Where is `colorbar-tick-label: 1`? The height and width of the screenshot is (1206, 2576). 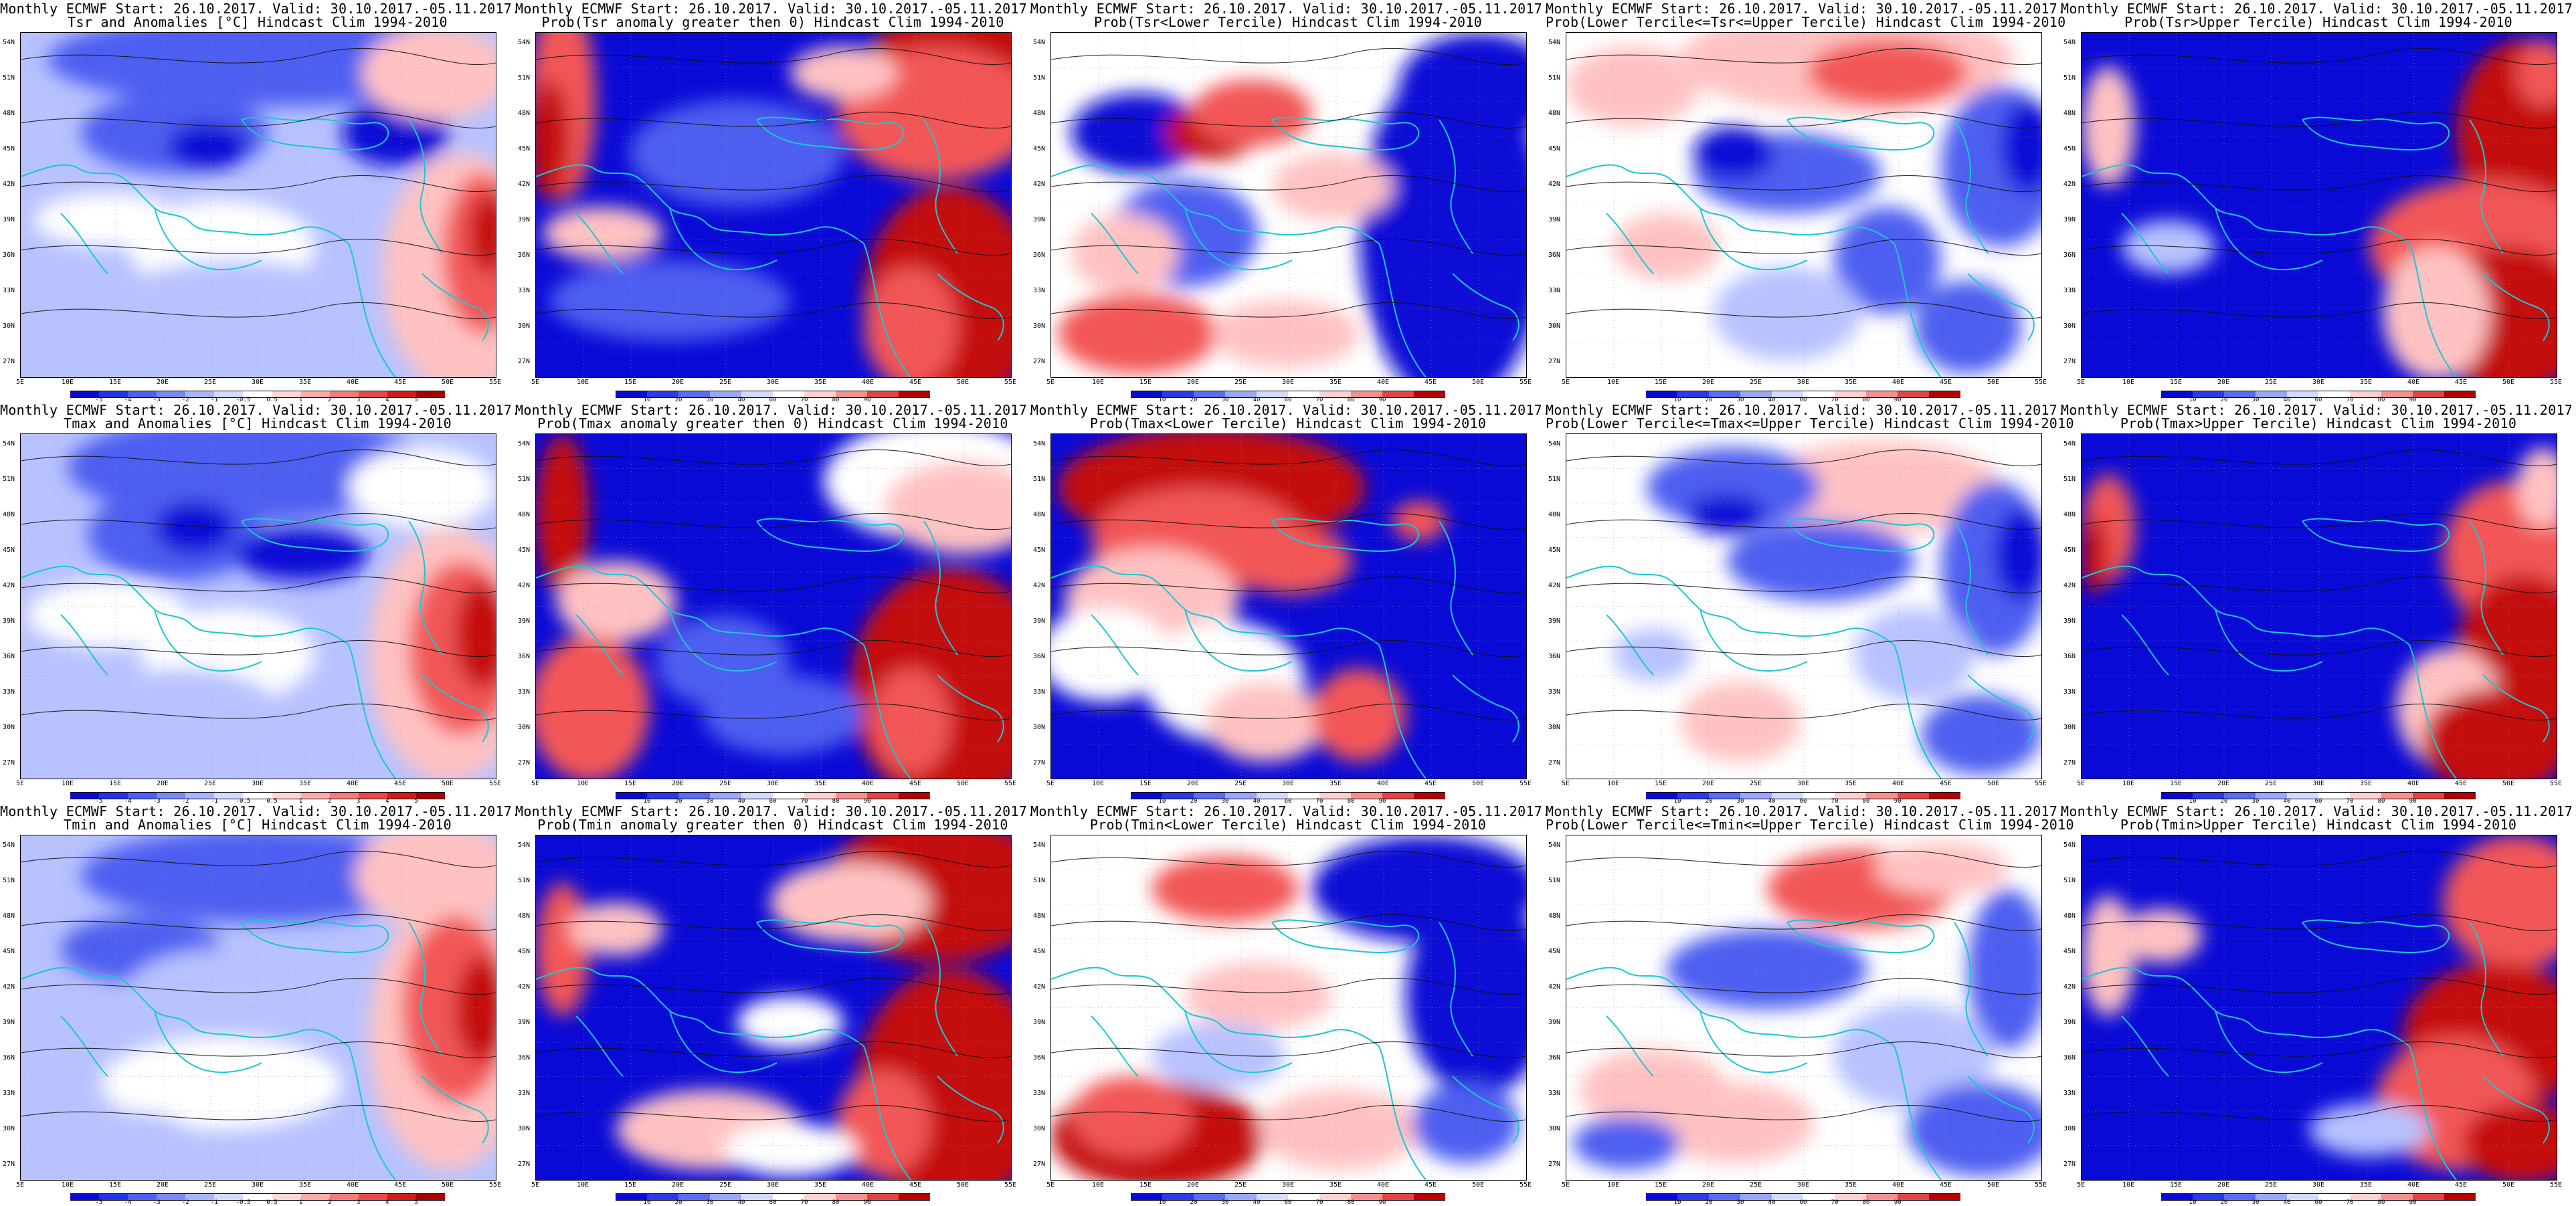
colorbar-tick-label: 1 is located at coordinates (300, 400).